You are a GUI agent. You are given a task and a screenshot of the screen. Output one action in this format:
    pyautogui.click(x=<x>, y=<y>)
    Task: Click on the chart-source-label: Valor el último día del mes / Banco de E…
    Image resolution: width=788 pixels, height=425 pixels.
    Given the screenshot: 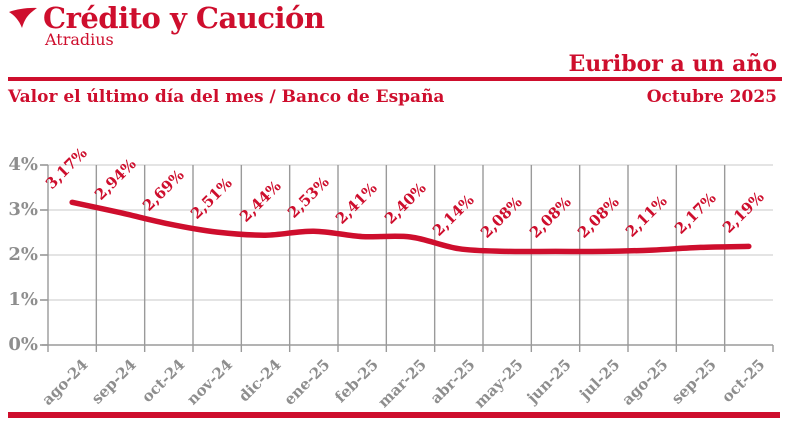 What is the action you would take?
    pyautogui.click(x=226, y=97)
    